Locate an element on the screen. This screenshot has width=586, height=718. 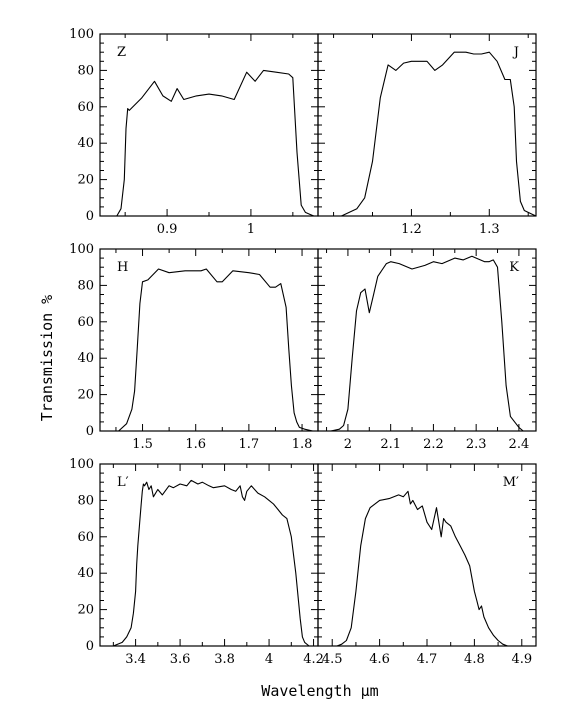
panel-m: 4.5 4.6 4.7 4.8 4.9 M′ is located at coordinates (427, 565).